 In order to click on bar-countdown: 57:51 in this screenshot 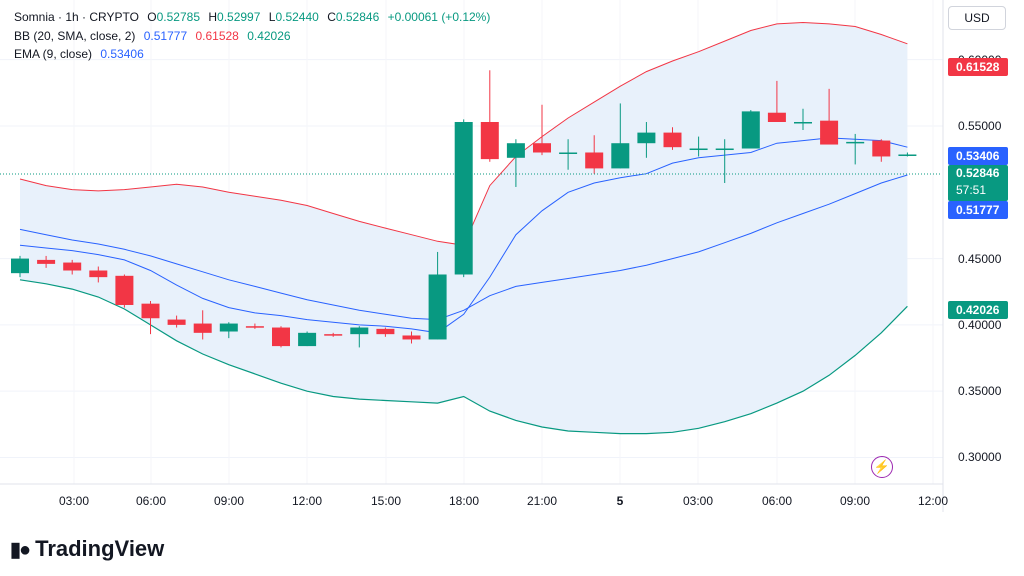, I will do `click(971, 190)`.